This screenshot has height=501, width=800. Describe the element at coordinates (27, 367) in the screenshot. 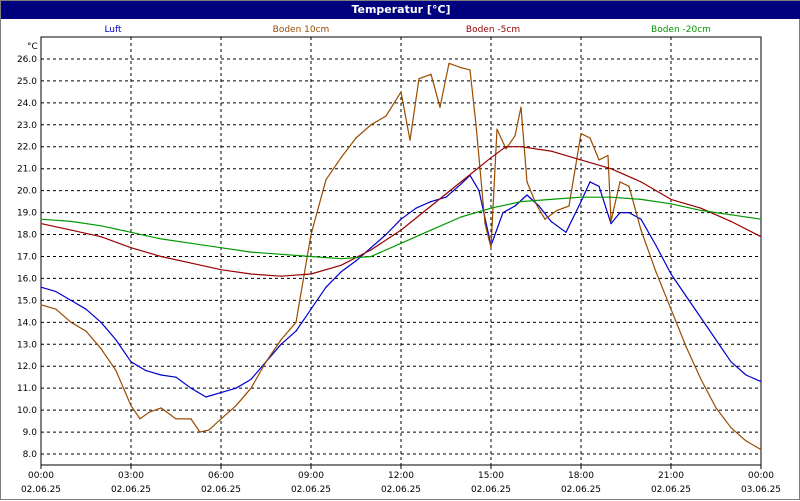

I see `y-tick-label: 12.0` at that location.